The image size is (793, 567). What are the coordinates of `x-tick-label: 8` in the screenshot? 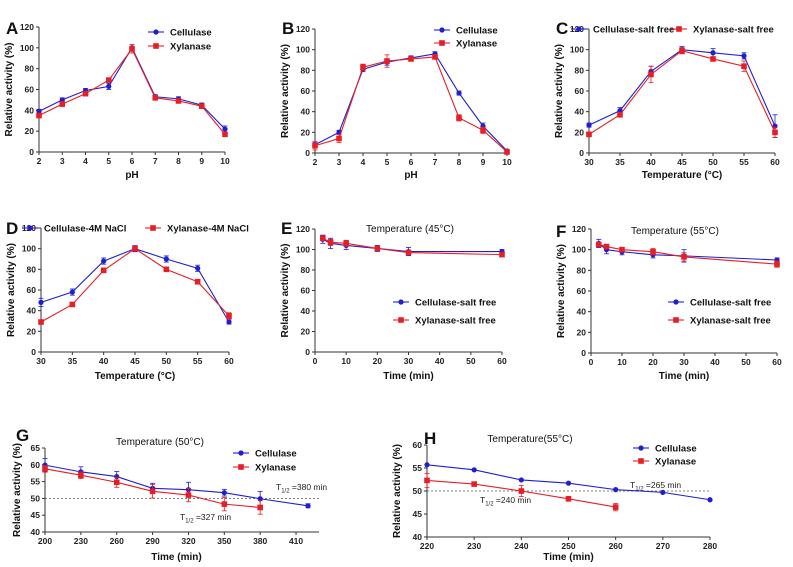 It's located at (178, 161).